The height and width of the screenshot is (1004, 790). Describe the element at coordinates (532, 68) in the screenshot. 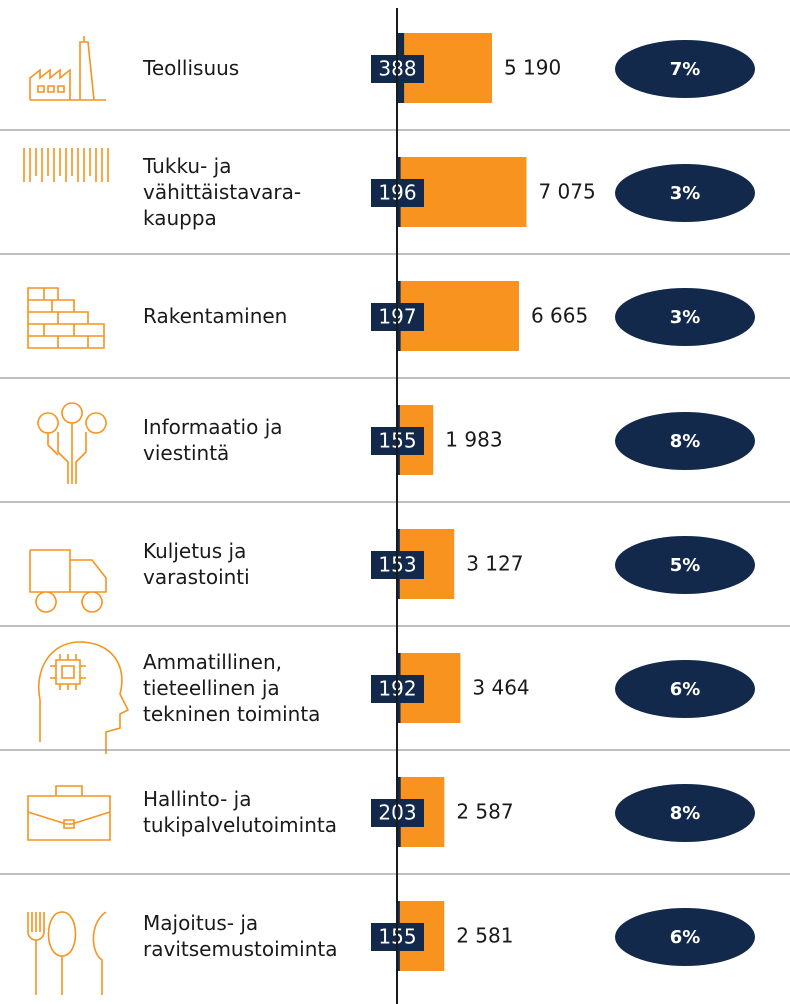

I see `value-label: 5 190` at that location.